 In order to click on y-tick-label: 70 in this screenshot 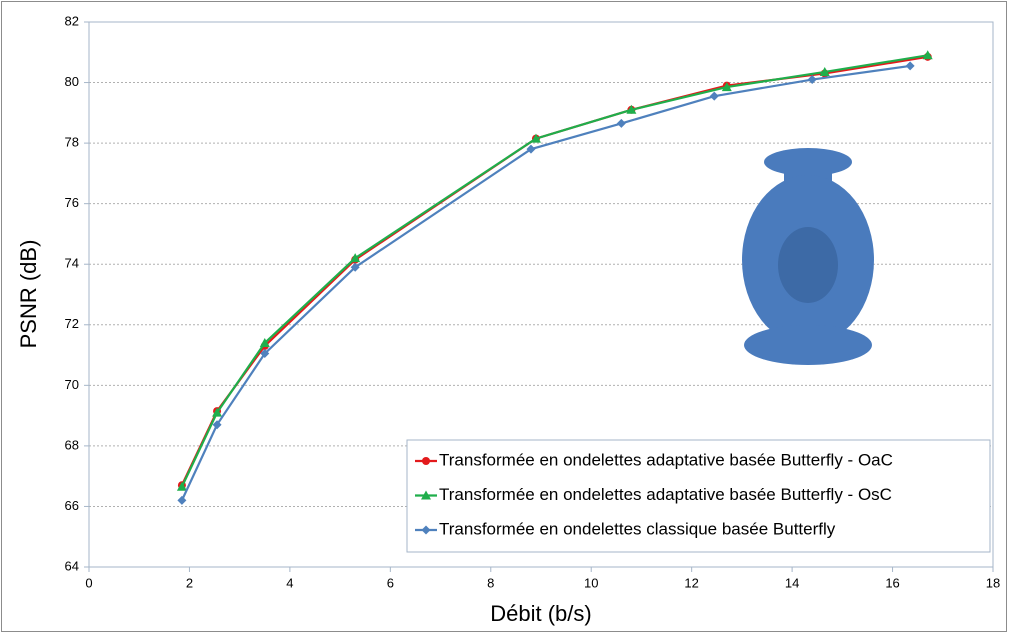, I will do `click(72, 384)`.